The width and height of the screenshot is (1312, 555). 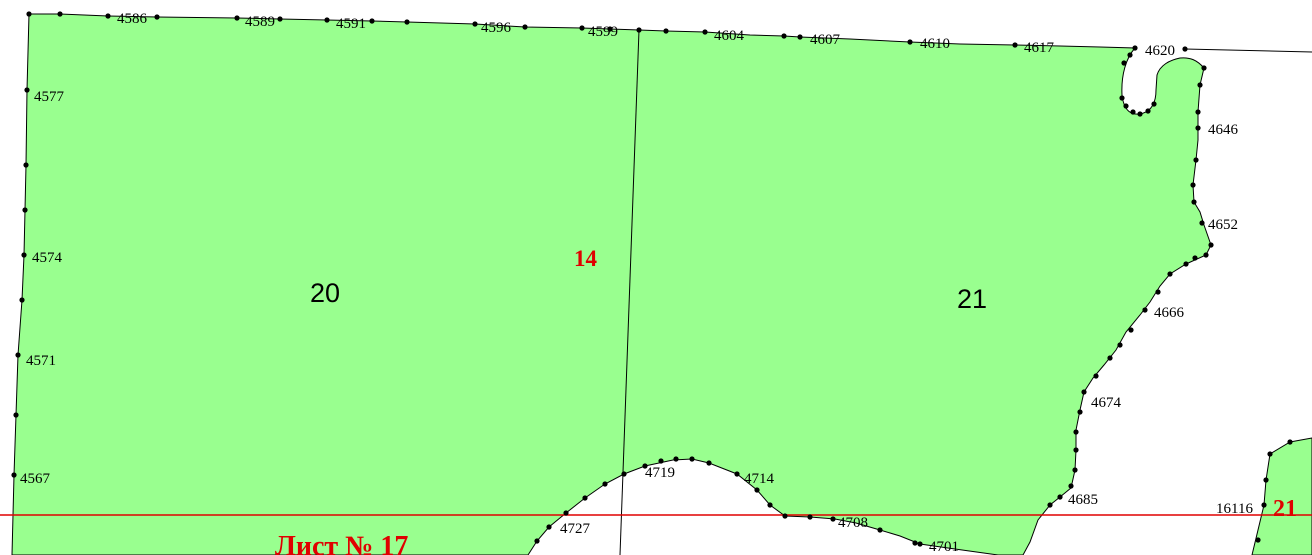 I want to click on vertex-label: 4599, so click(x=603, y=32).